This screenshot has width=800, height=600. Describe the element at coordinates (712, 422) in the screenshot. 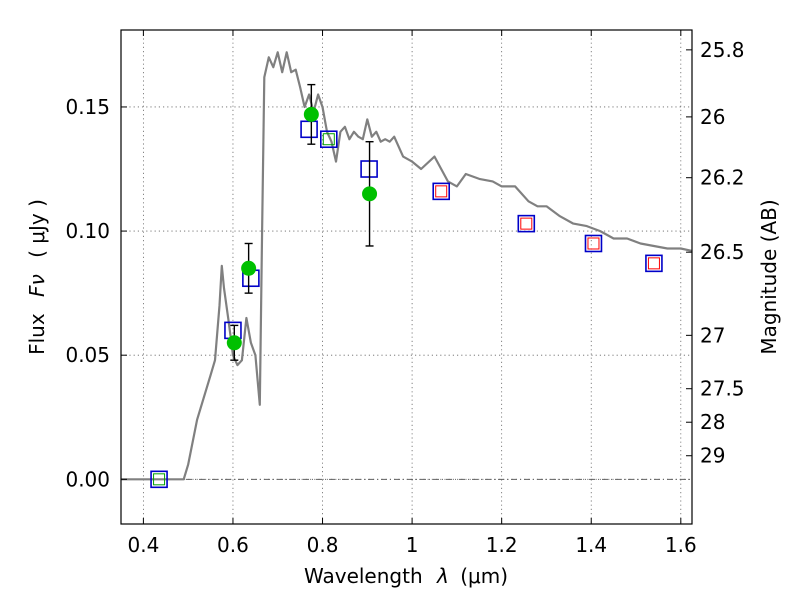

I see `right-tick-label: 28` at that location.